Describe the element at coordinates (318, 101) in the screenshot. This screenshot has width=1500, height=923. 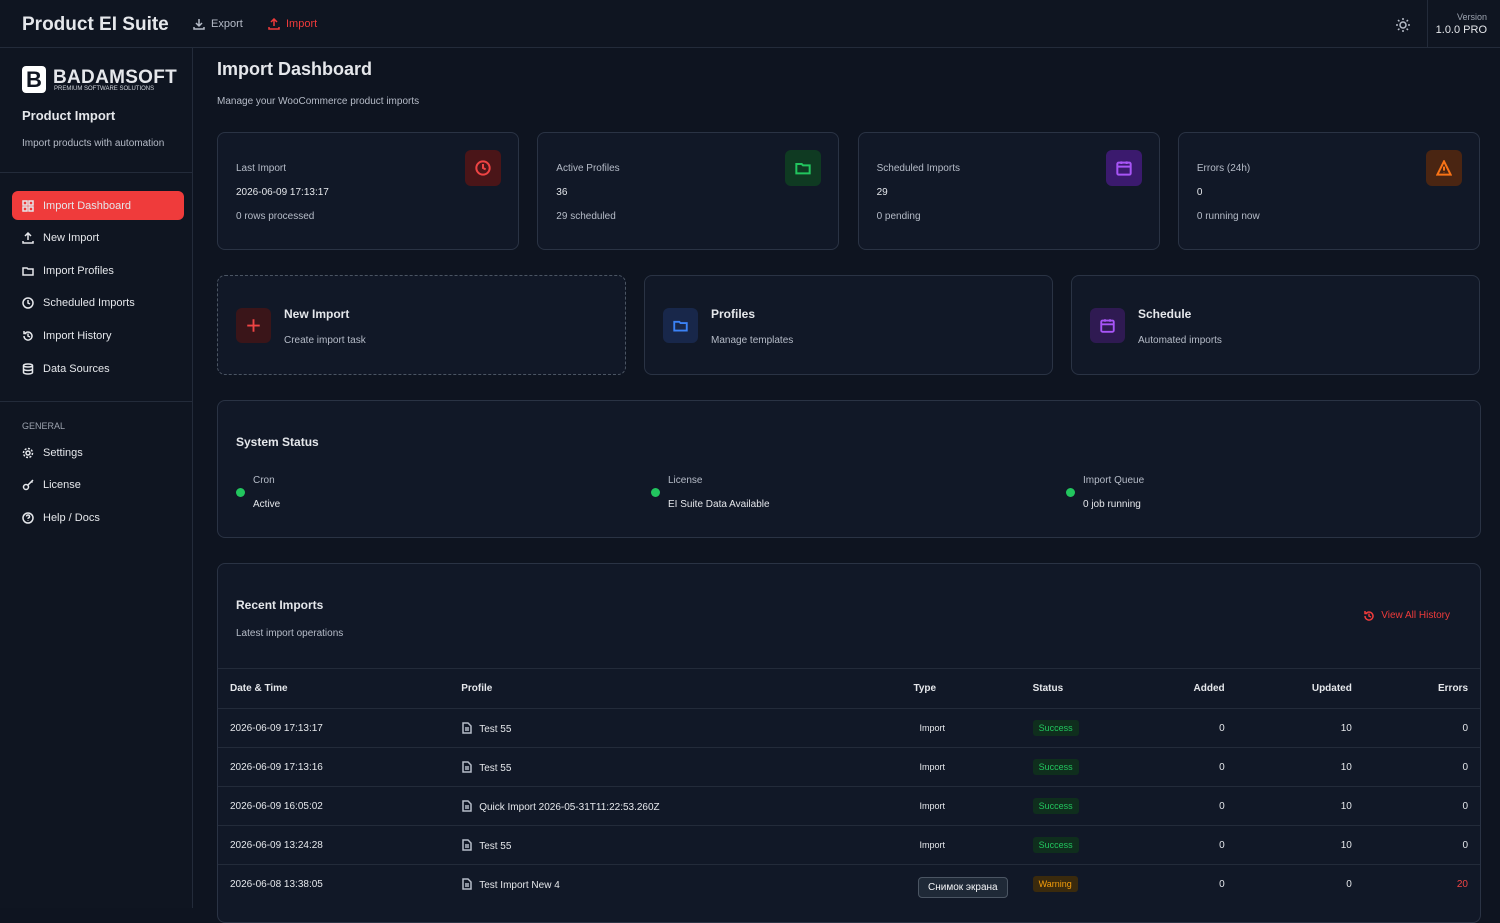
I see `page-subtitle: Manage your WooCommerce product imports` at that location.